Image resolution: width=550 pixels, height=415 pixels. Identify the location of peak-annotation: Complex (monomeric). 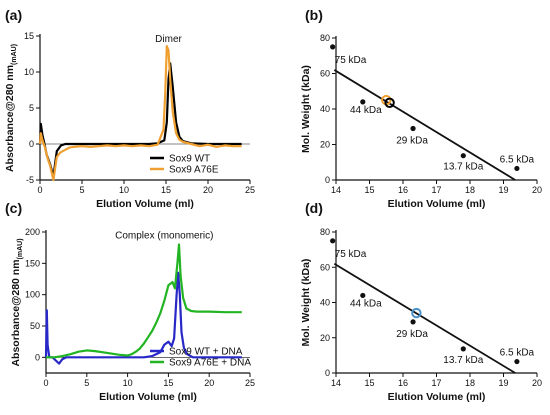
(164, 235).